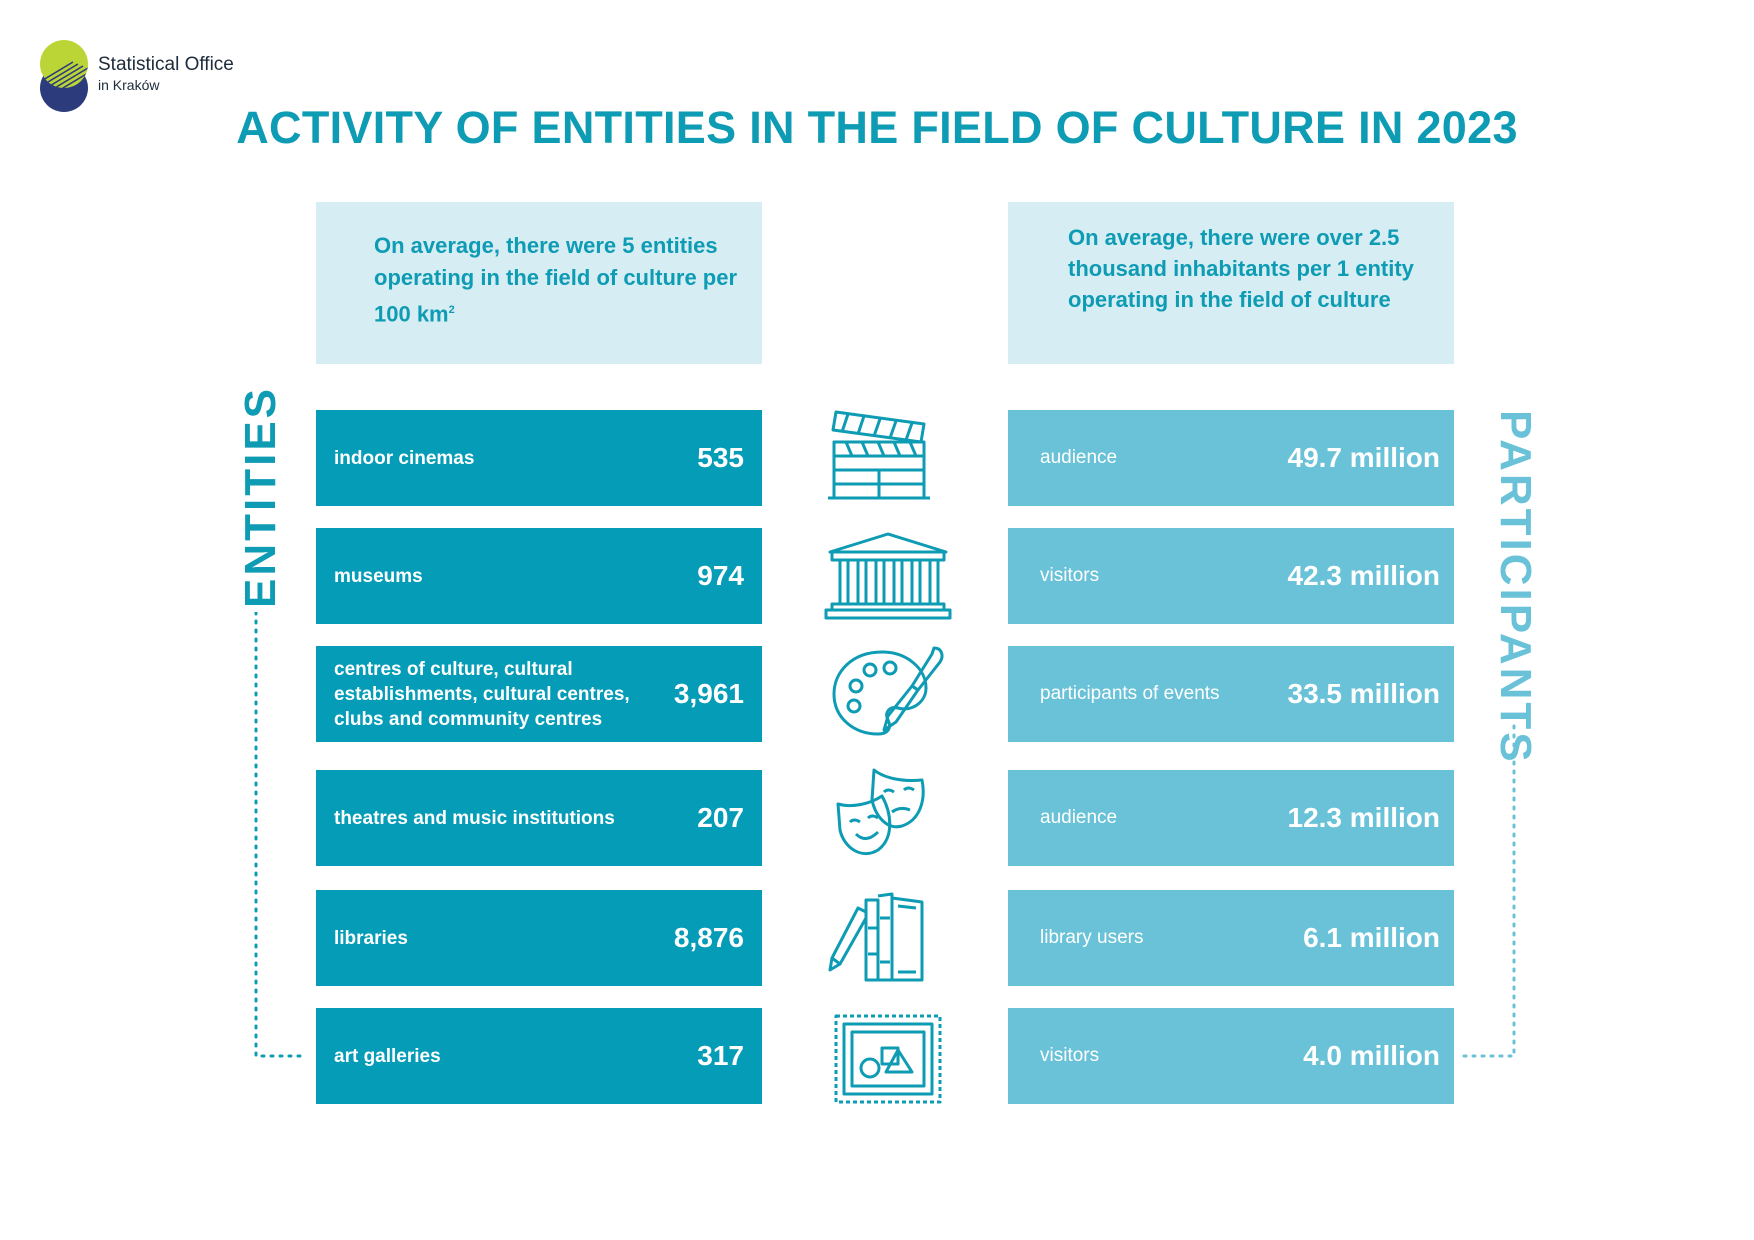 The height and width of the screenshot is (1240, 1754). What do you see at coordinates (539, 1056) in the screenshot?
I see `entity-card-art-galleries: art galleries 317` at bounding box center [539, 1056].